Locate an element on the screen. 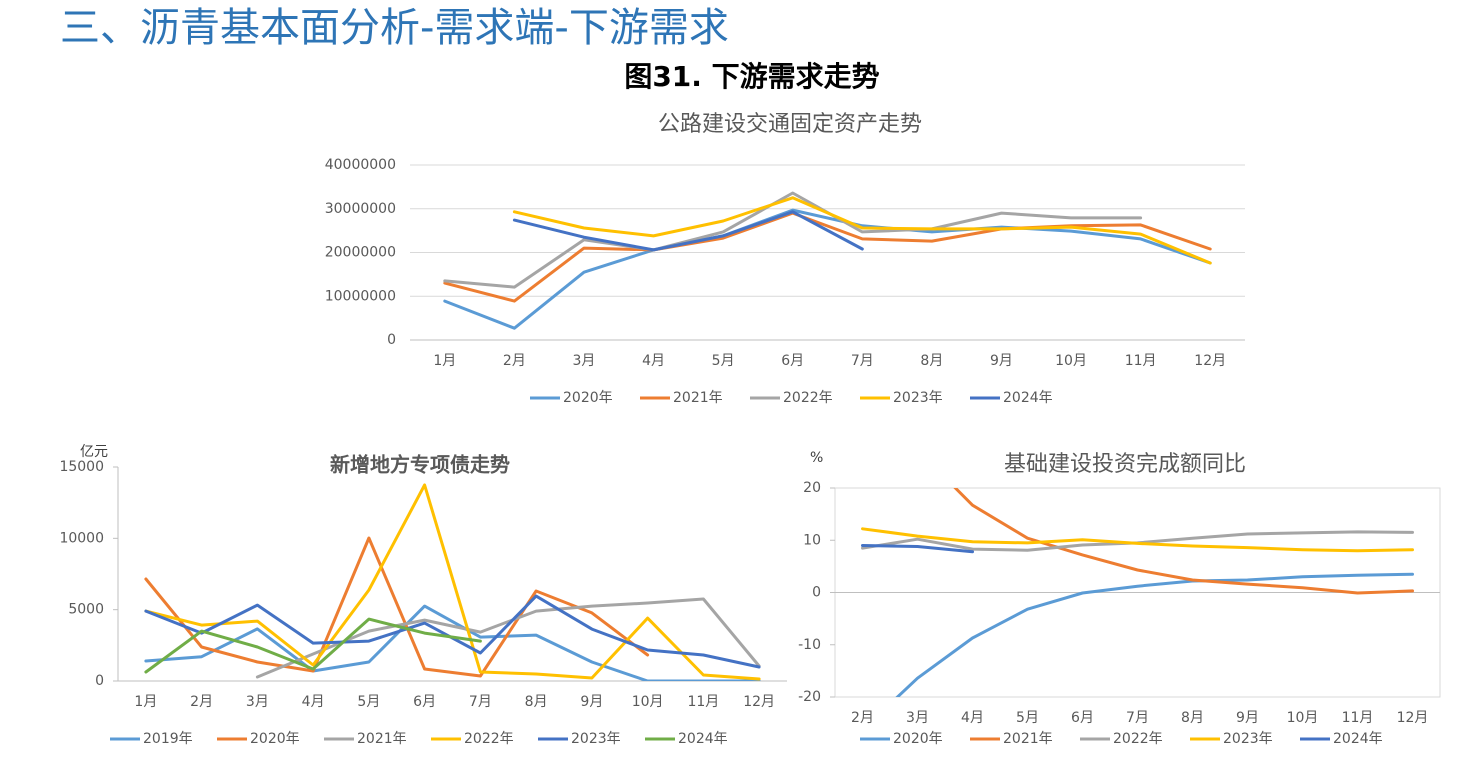 Image resolution: width=1482 pixels, height=763 pixels. y-tick-label: 15000 is located at coordinates (81, 467).